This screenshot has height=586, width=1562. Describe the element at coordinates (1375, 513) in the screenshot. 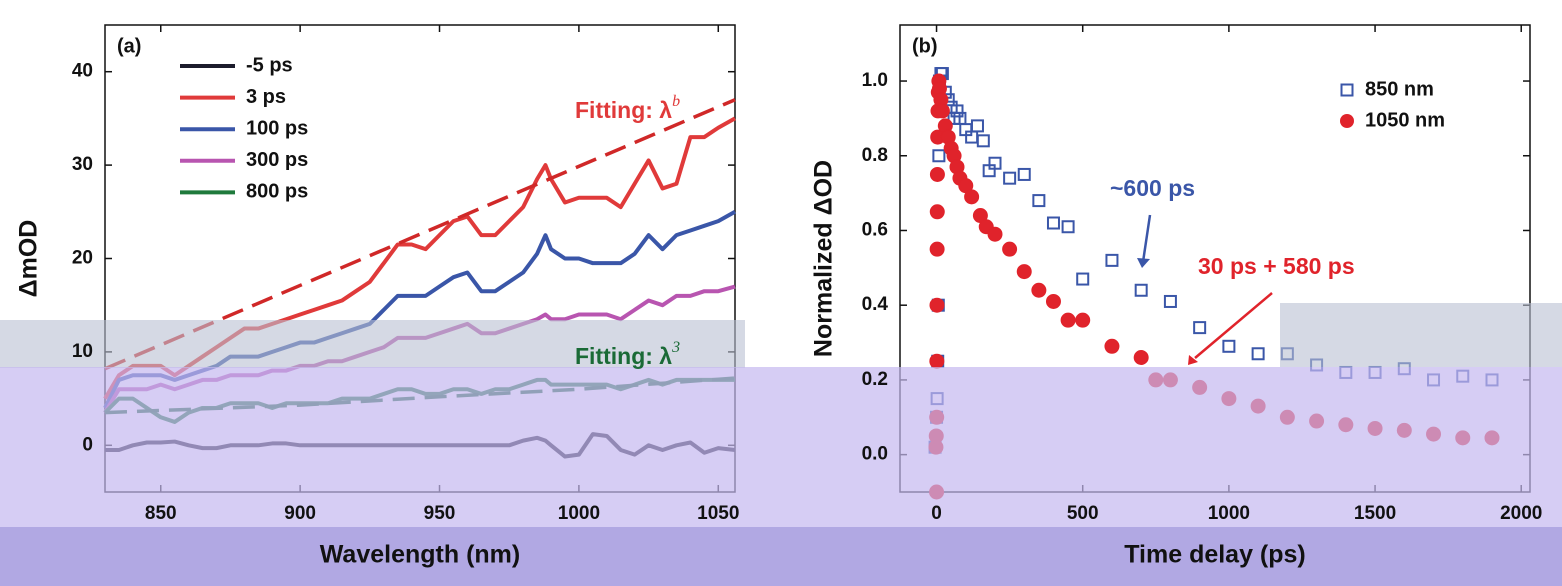

I see `x-tick-label: 1500` at that location.